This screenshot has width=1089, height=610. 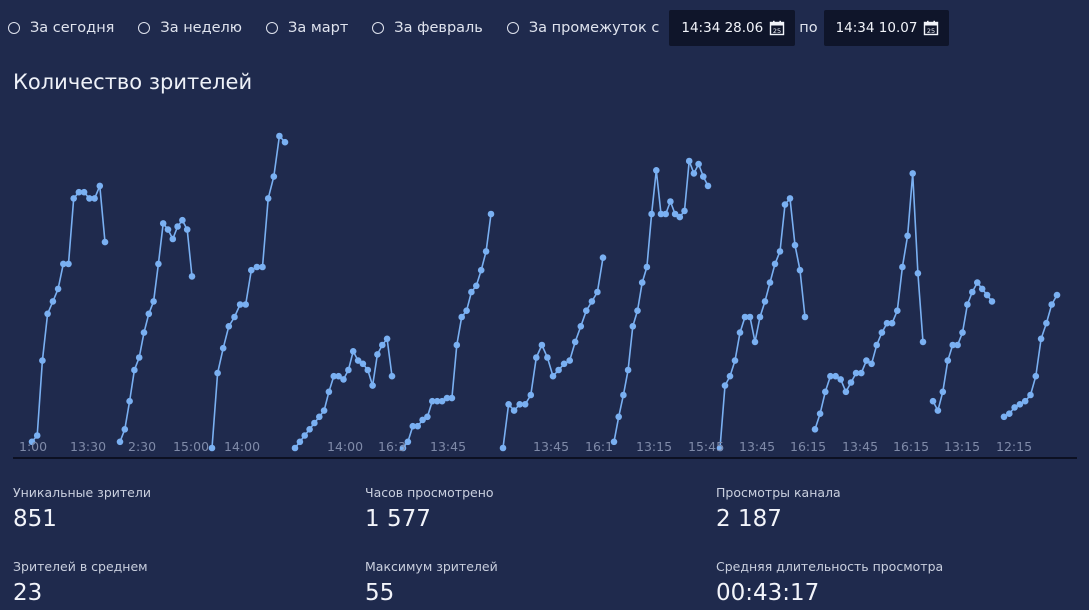 I want to click on radio-february: За февраль, so click(x=427, y=28).